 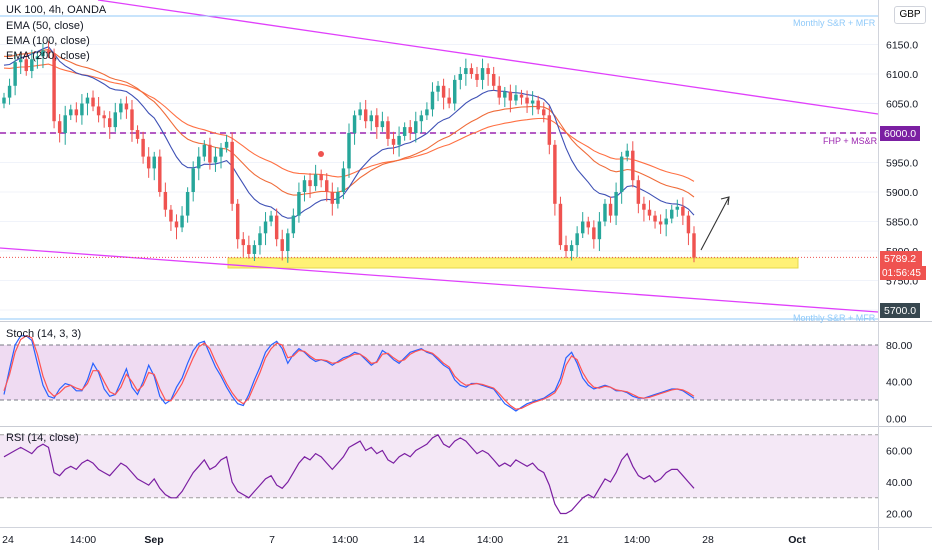 I want to click on rsi-title: RSI (14, close), so click(x=42, y=438).